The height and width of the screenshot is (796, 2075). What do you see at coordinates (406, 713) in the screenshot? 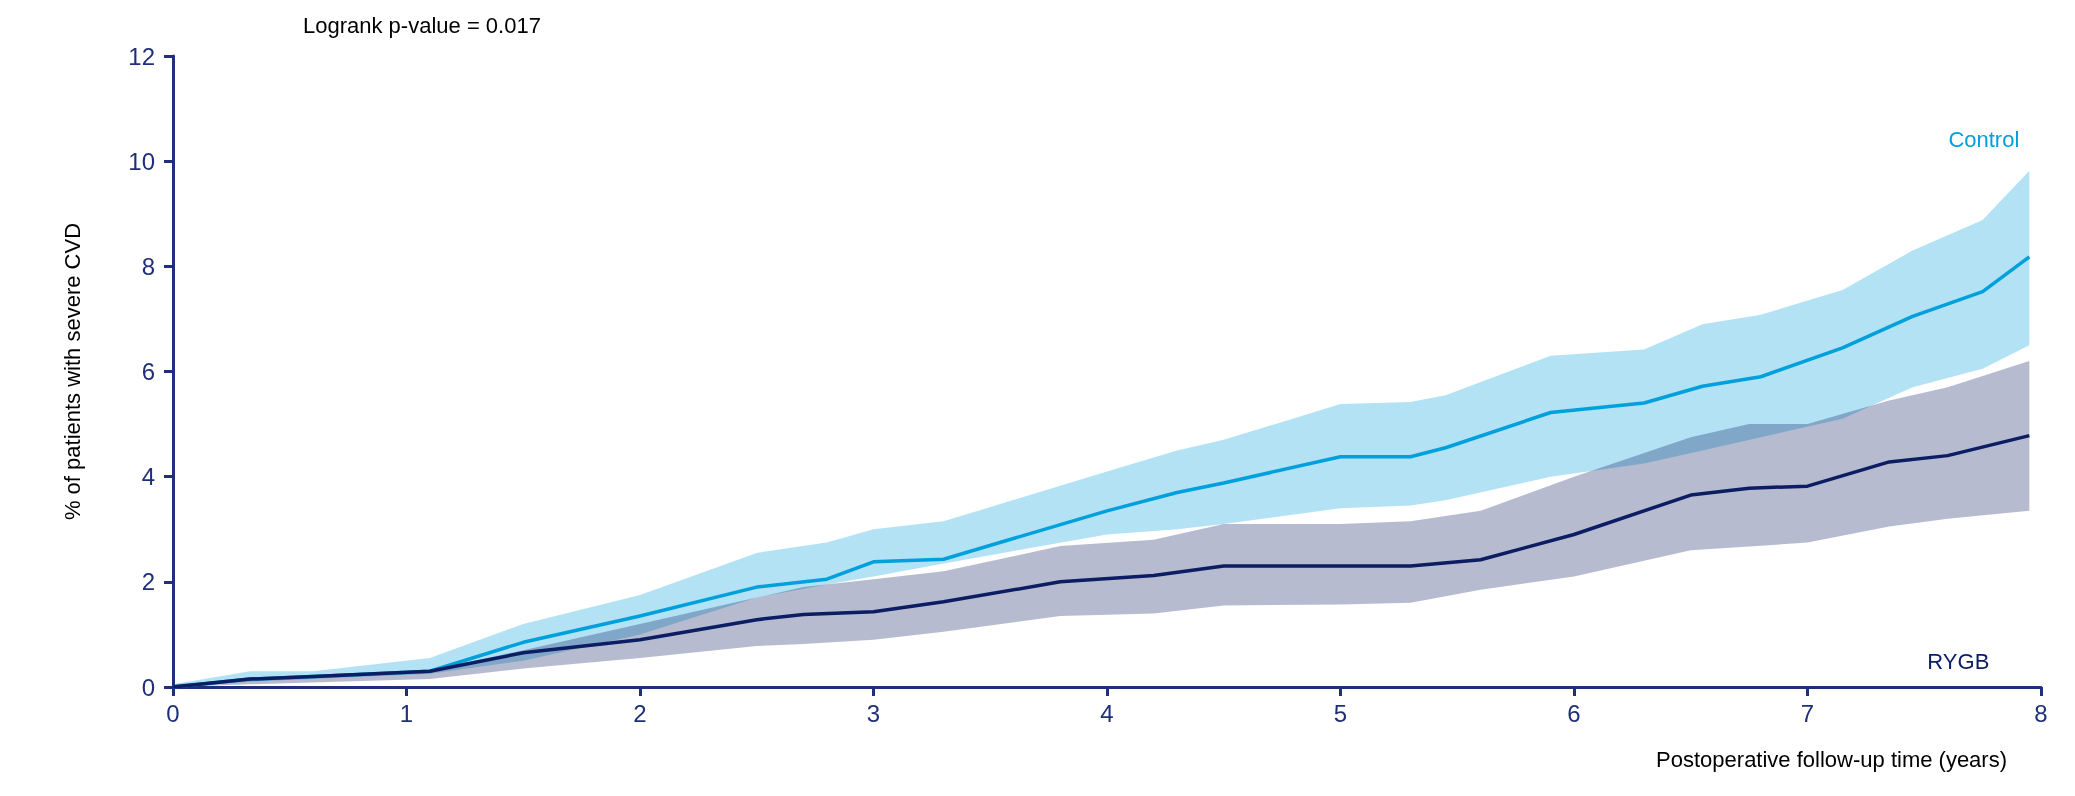
I see `x-tick-label: 1` at bounding box center [406, 713].